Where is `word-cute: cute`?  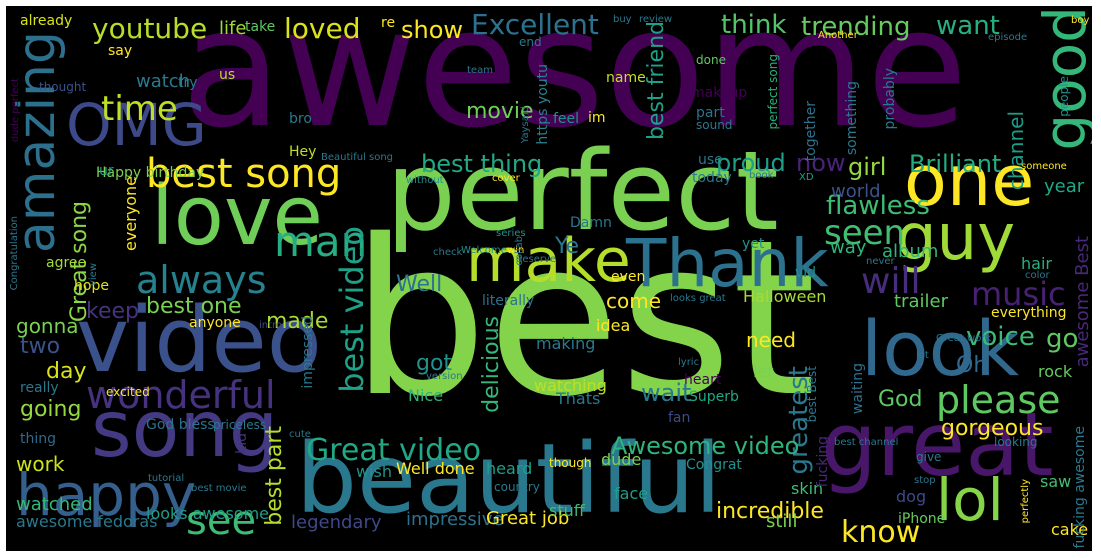
word-cute: cute is located at coordinates (300, 434).